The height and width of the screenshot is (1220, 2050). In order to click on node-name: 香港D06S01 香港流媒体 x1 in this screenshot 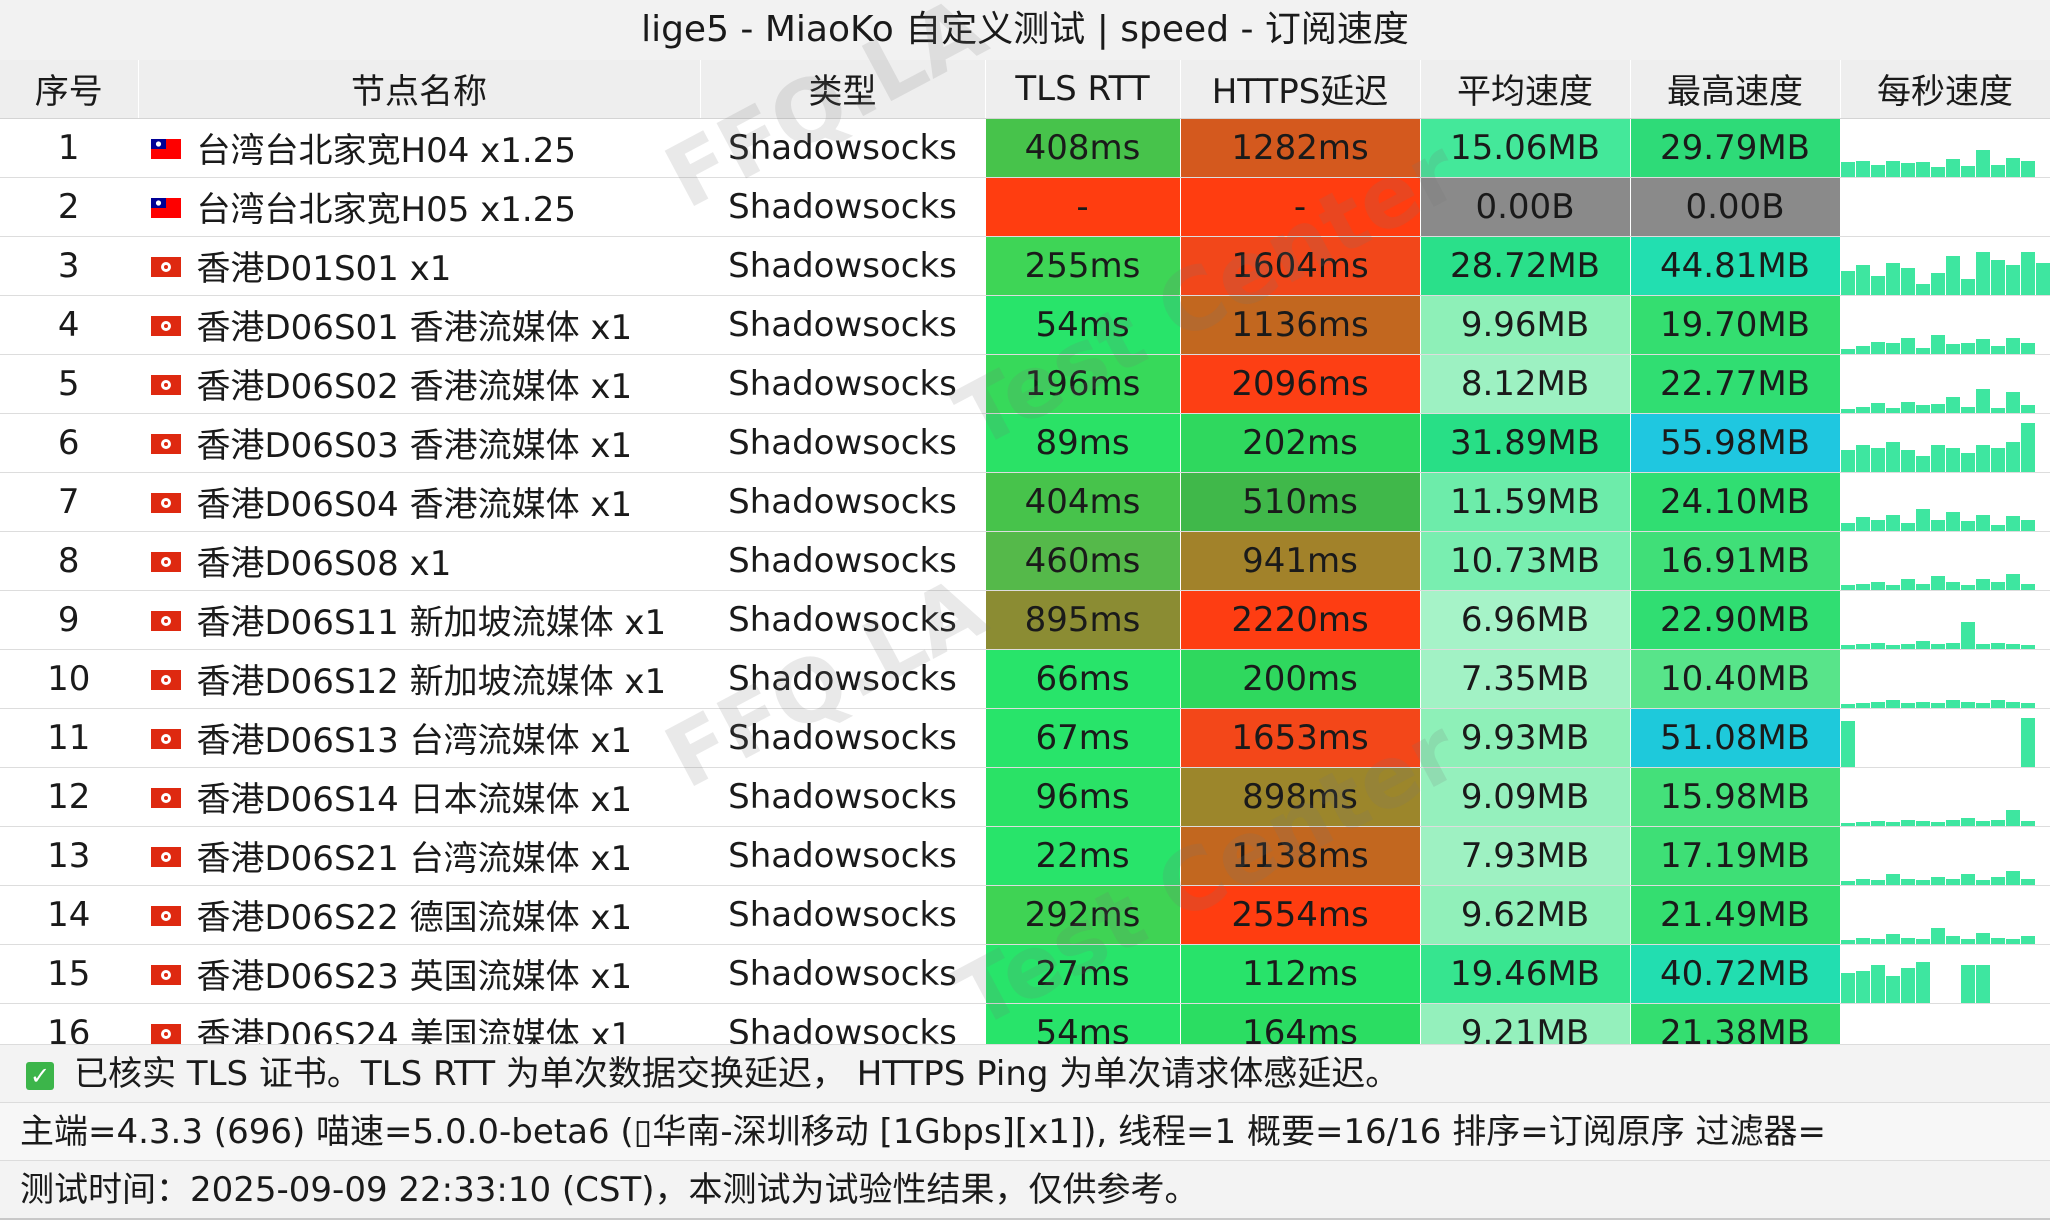, I will do `click(414, 328)`.